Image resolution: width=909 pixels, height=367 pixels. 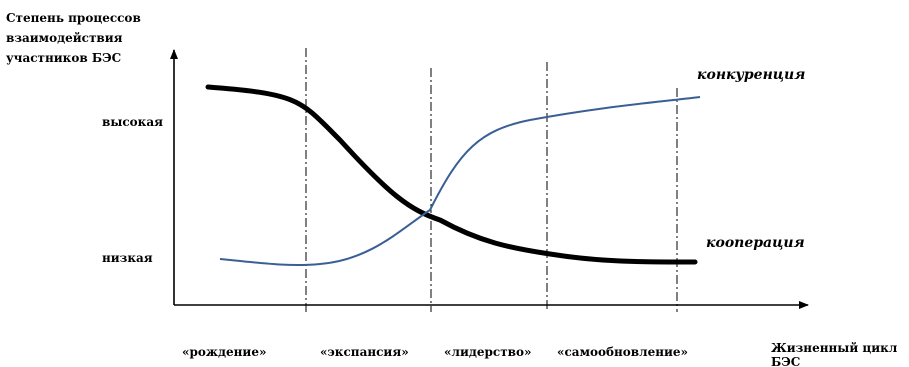 What do you see at coordinates (132, 122) in the screenshot?
I see `y-level-high-label: высокая` at bounding box center [132, 122].